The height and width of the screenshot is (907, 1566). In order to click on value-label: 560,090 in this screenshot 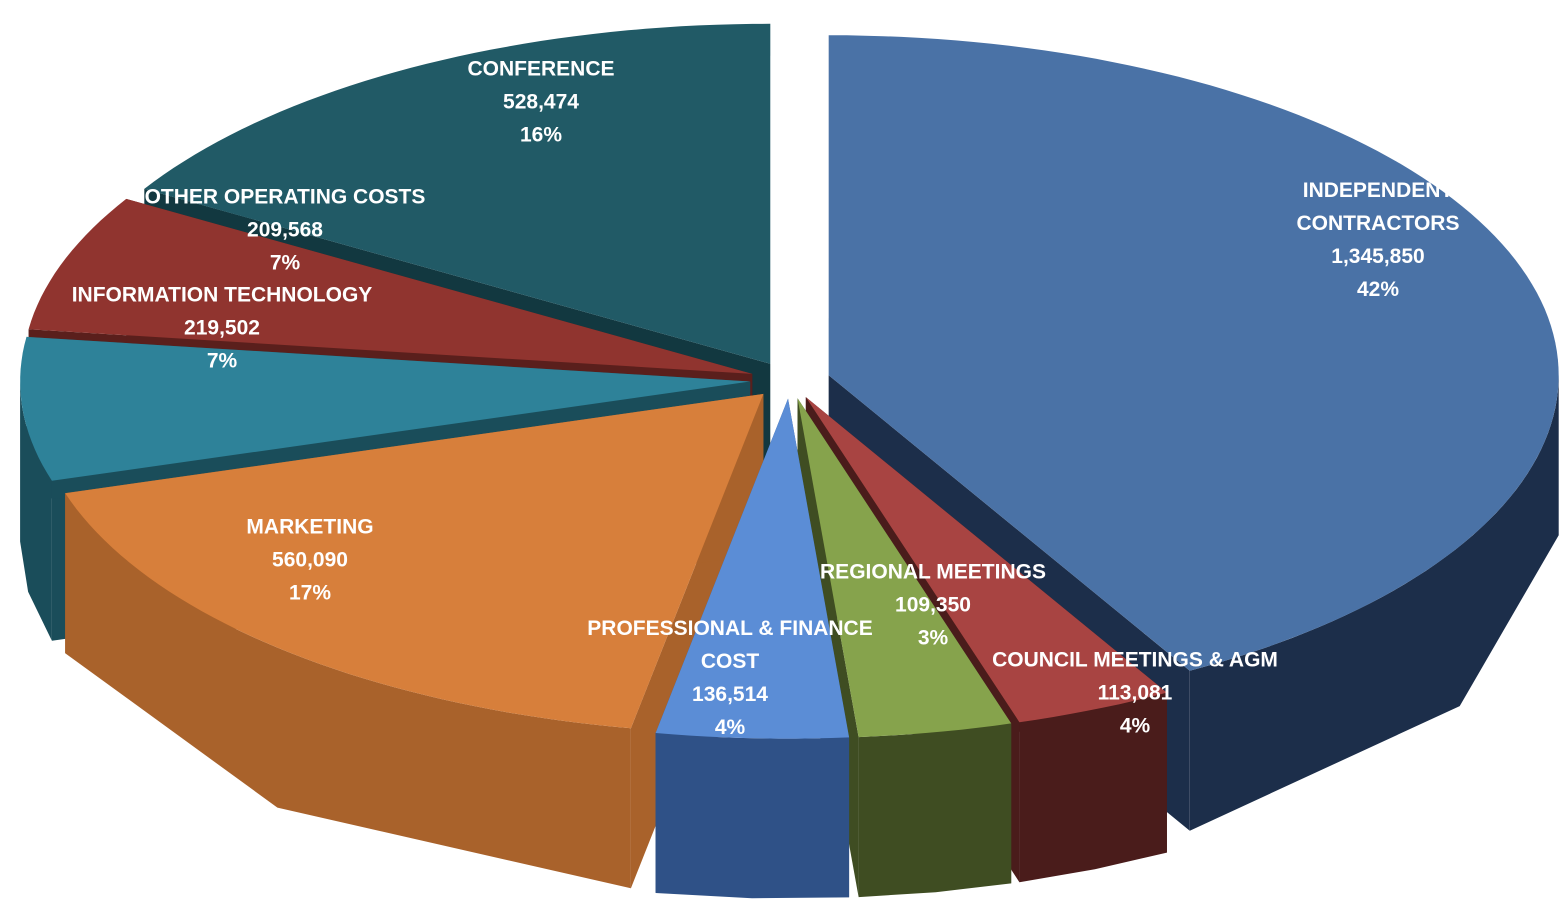, I will do `click(310, 560)`.